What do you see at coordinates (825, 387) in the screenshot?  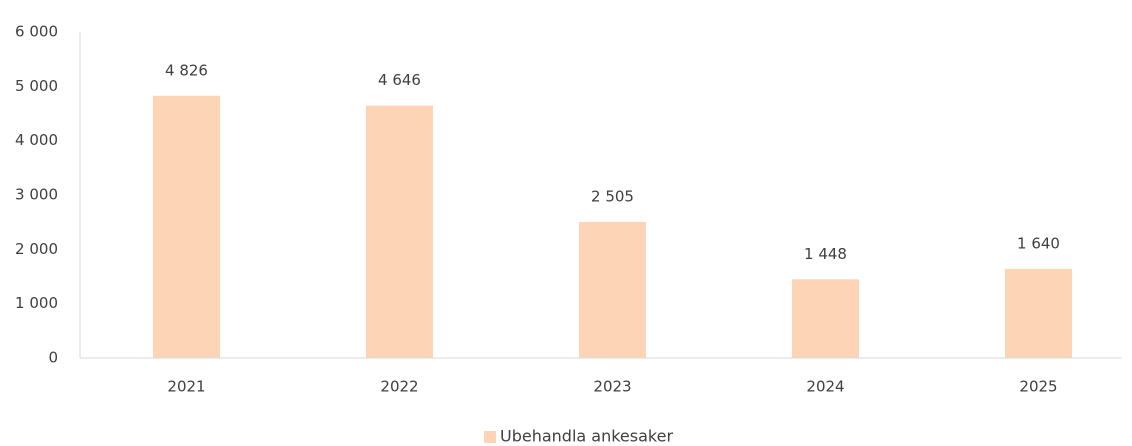 I see `x-tick-label: 2024` at bounding box center [825, 387].